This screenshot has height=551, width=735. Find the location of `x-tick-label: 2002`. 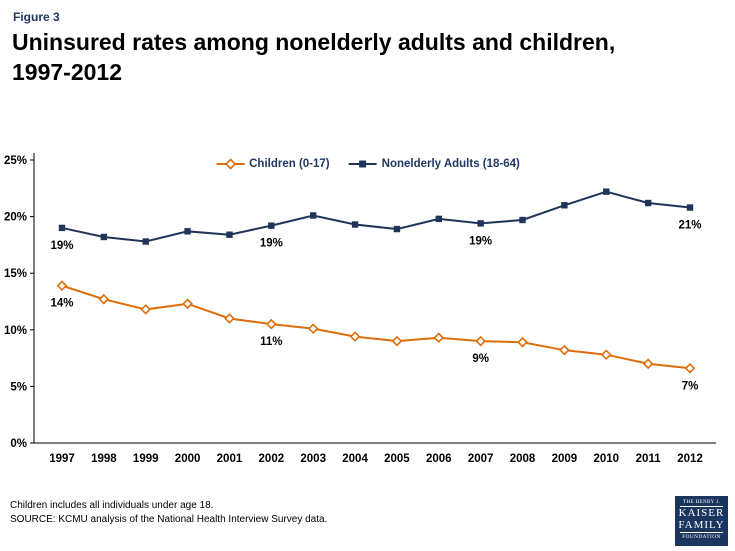

x-tick-label: 2002 is located at coordinates (272, 459).